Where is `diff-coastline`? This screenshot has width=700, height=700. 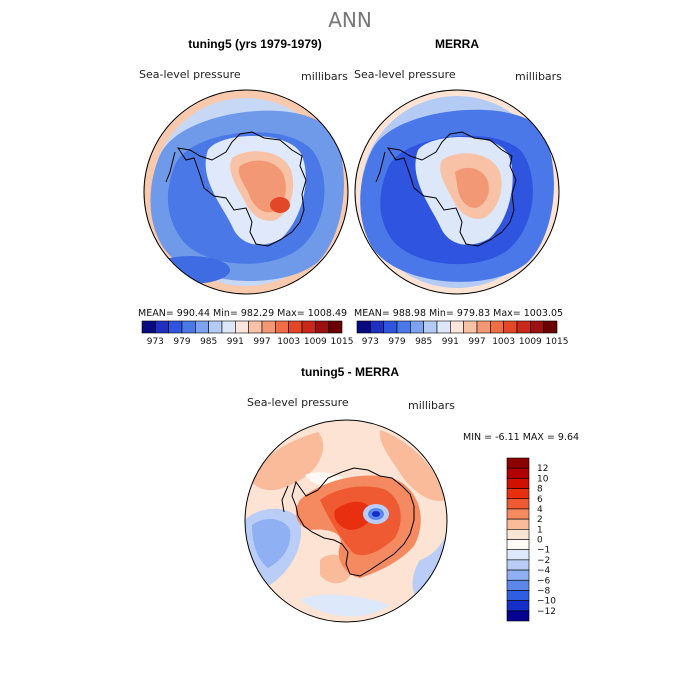 diff-coastline is located at coordinates (353, 522).